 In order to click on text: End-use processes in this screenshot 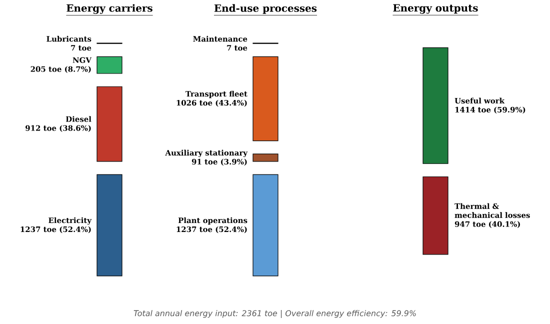, I will do `click(265, 9)`.